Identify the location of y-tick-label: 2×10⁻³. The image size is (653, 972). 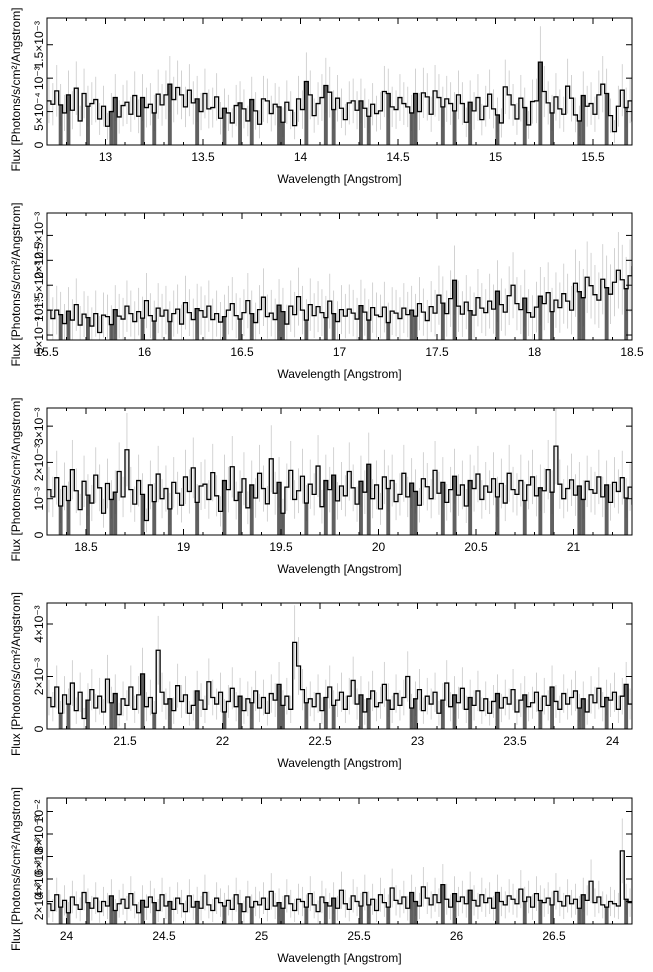
(39, 676).